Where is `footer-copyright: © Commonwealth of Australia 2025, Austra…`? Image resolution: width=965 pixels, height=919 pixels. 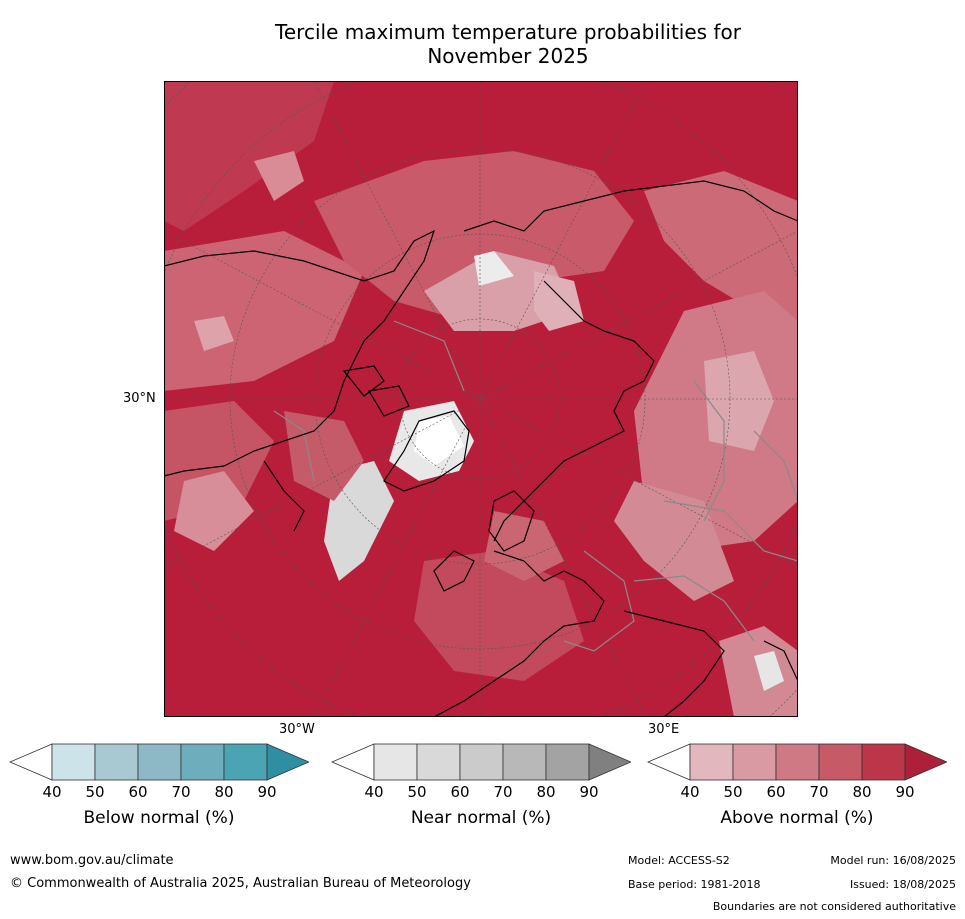 footer-copyright: © Commonwealth of Australia 2025, Austra… is located at coordinates (240, 883).